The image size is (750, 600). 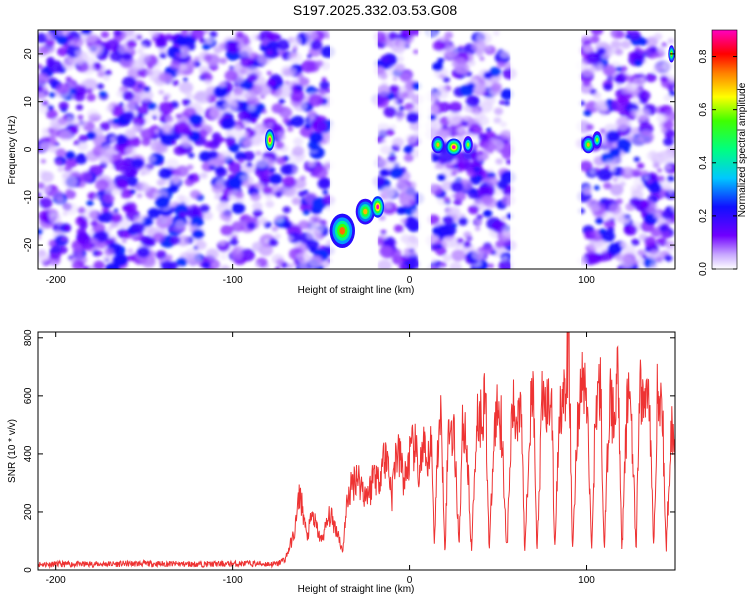 What do you see at coordinates (455, 149) in the screenshot?
I see `blank-bands` at bounding box center [455, 149].